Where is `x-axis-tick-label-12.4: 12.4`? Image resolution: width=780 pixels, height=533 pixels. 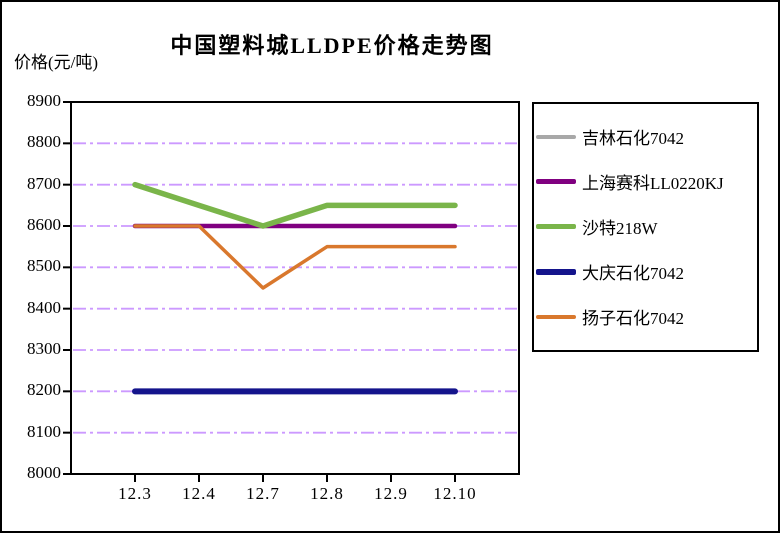
x-axis-tick-label-12.4: 12.4 is located at coordinates (199, 493).